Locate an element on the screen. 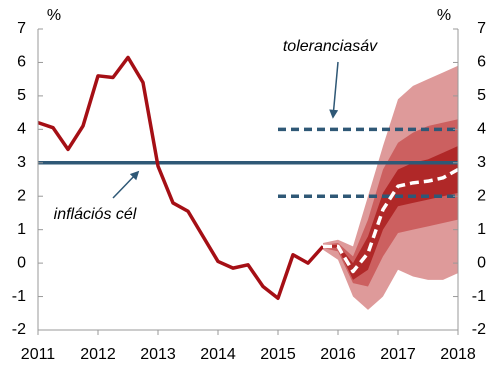 The height and width of the screenshot is (378, 496). x-tick-label: 2012 is located at coordinates (98, 354).